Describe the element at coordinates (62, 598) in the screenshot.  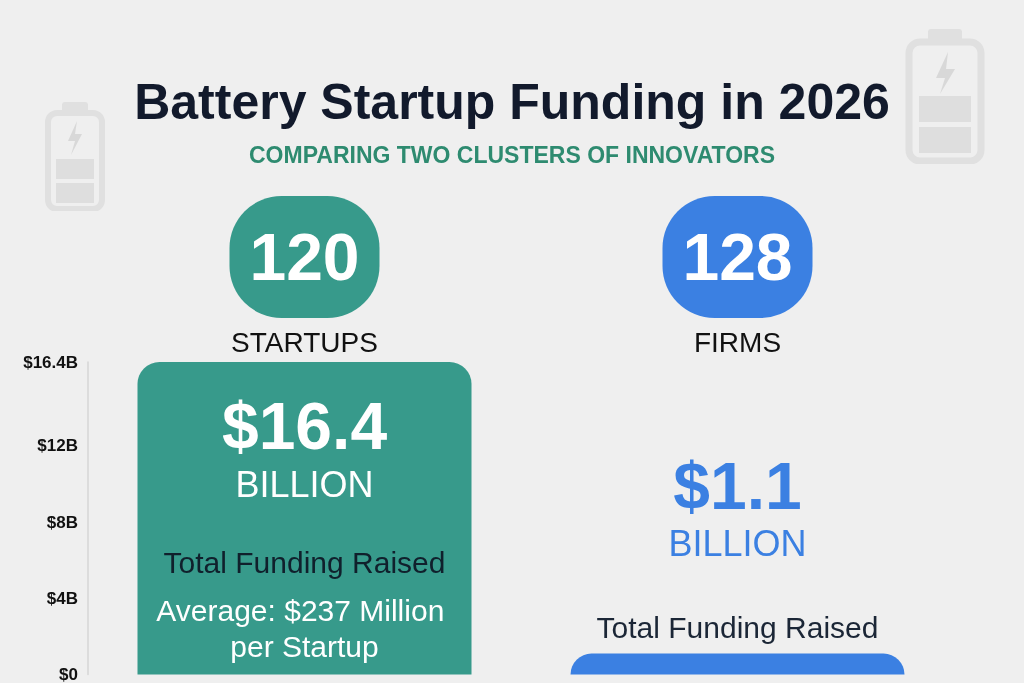
I see `y-tick-label: $4B` at that location.